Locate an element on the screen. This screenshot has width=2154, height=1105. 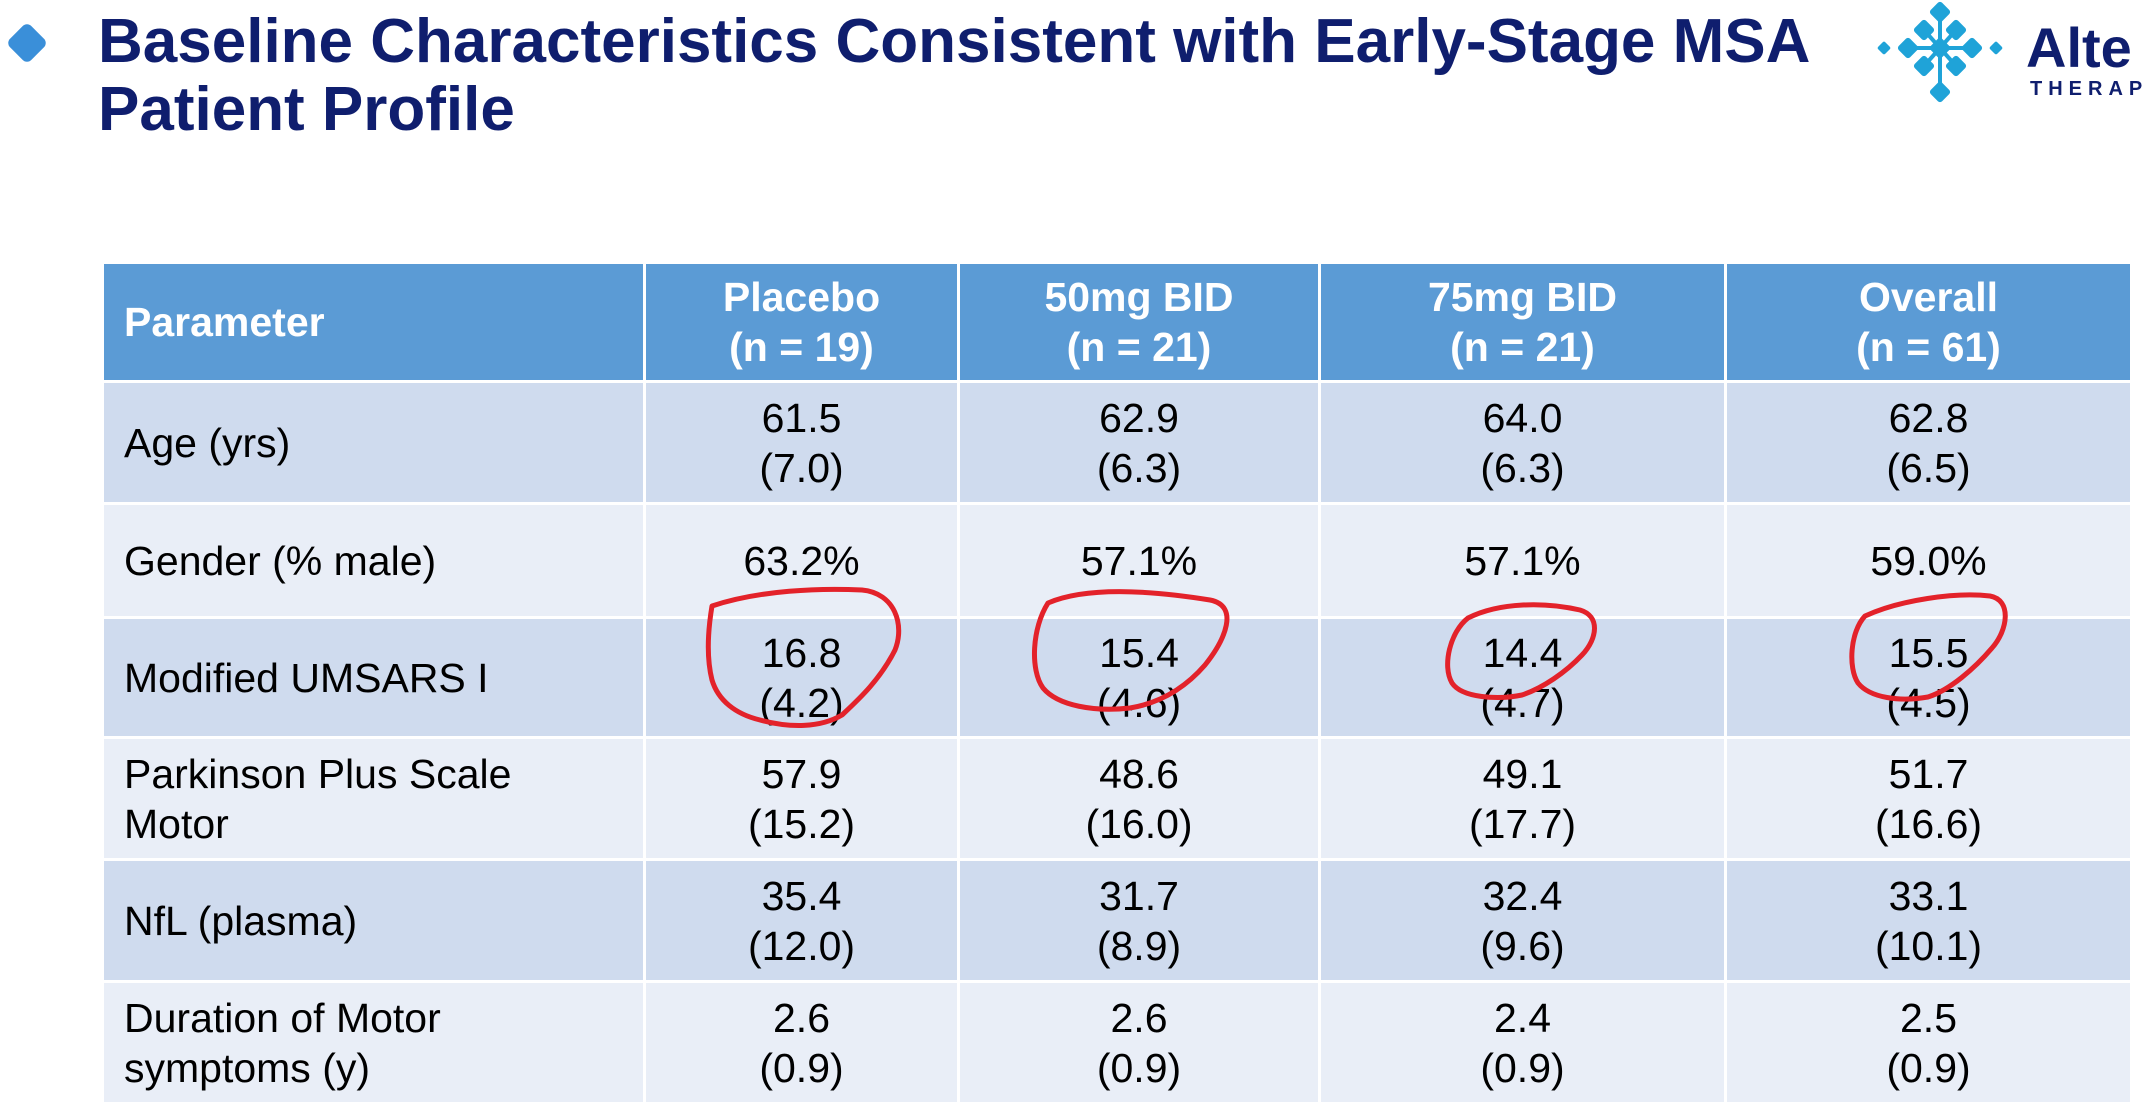
label-line: symptoms (y) is located at coordinates (247, 1067).